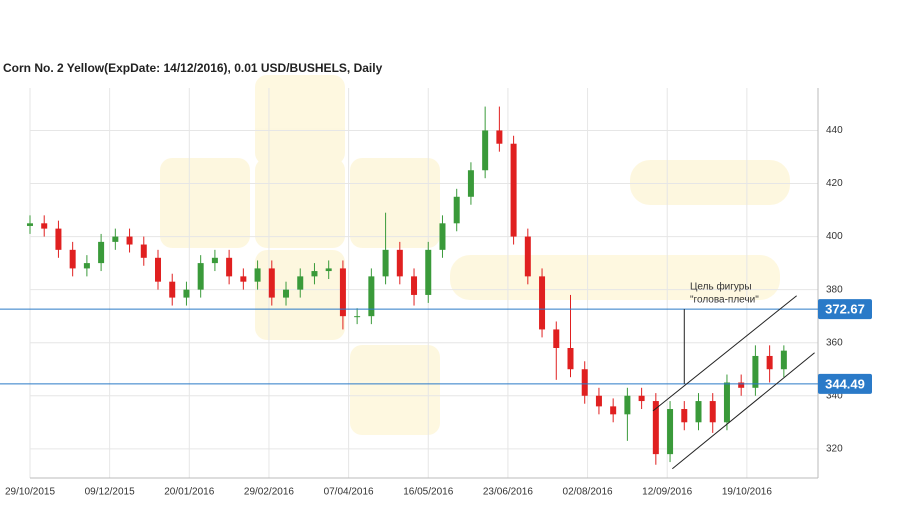  What do you see at coordinates (834, 130) in the screenshot?
I see `y-tick-label: 440` at bounding box center [834, 130].